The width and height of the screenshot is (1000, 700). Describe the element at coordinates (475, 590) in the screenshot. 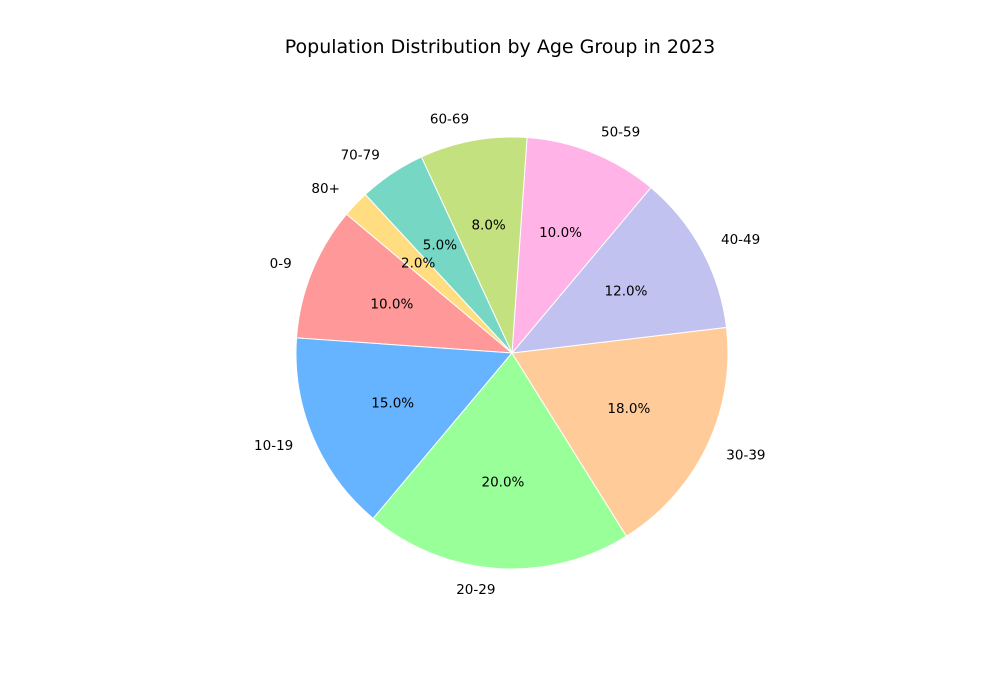

I see `slice-label-2029: 20-29` at that location.